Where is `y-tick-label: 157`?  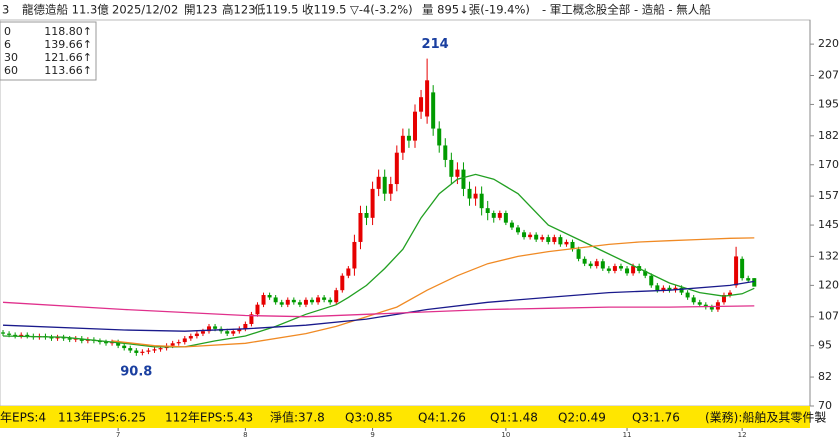 y-tick-label: 157 is located at coordinates (828, 195).